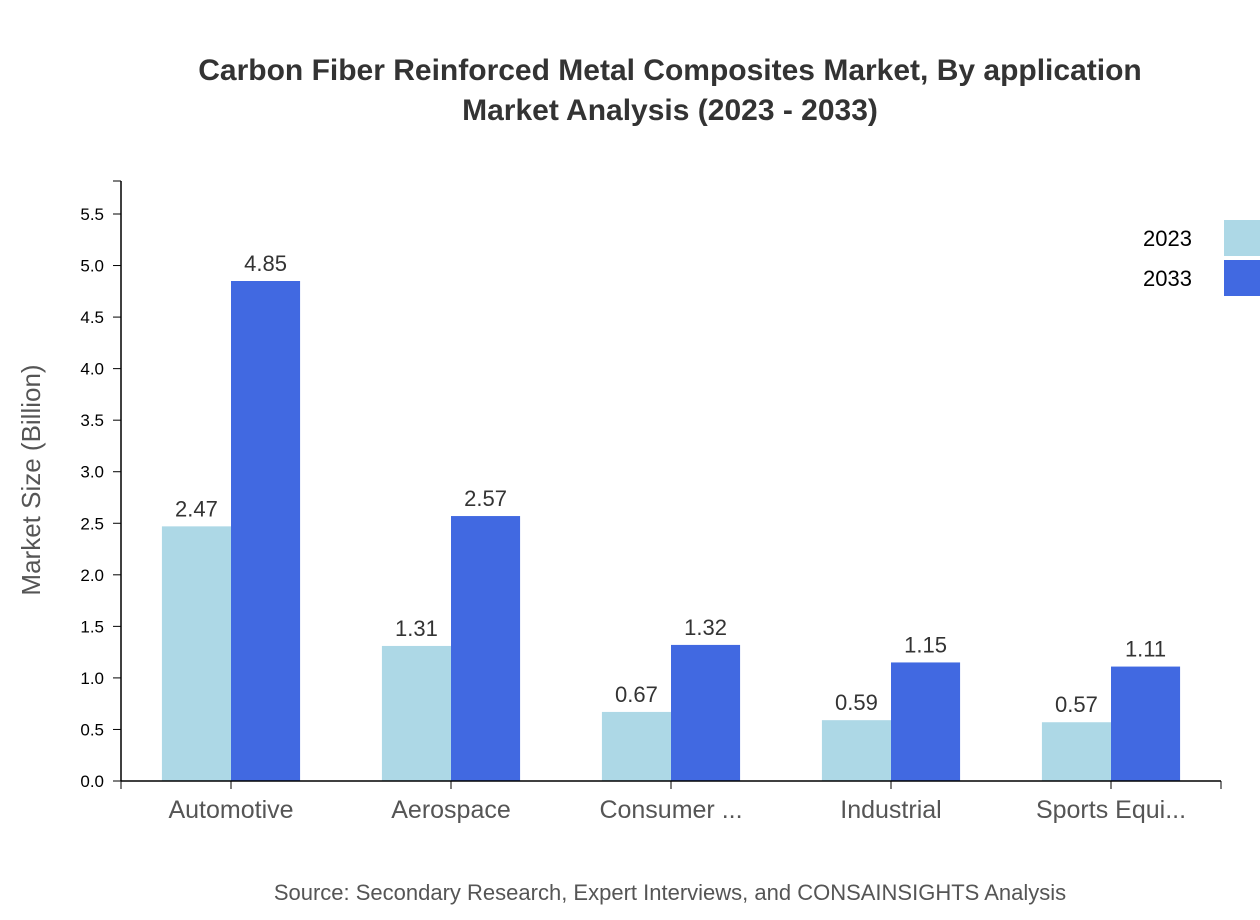 The height and width of the screenshot is (920, 1260). What do you see at coordinates (636, 694) in the screenshot?
I see `data-label: 0.67` at bounding box center [636, 694].